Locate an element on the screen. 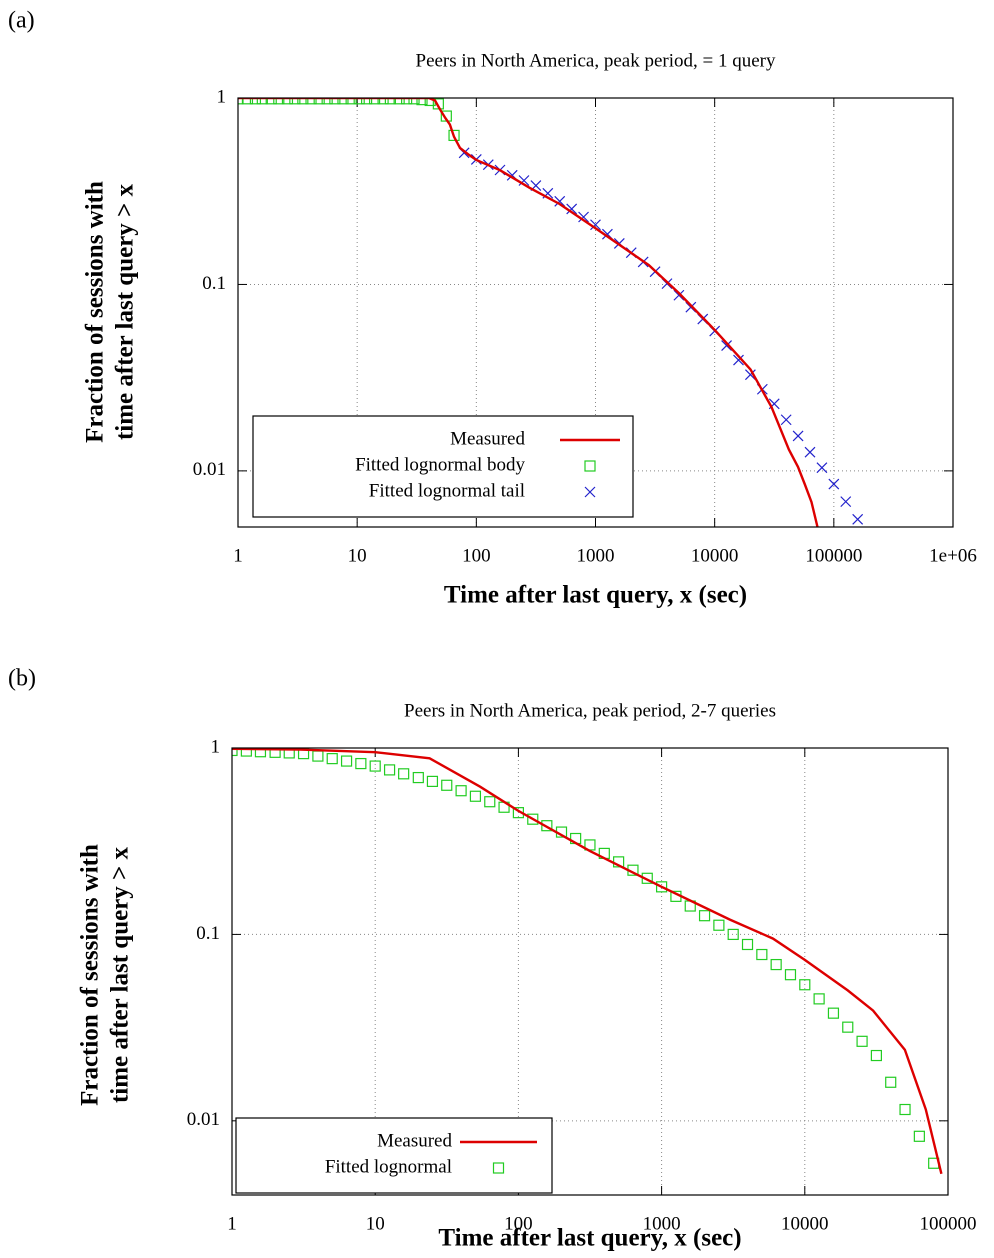 The height and width of the screenshot is (1258, 994). panel-label: (a) is located at coordinates (21, 21).